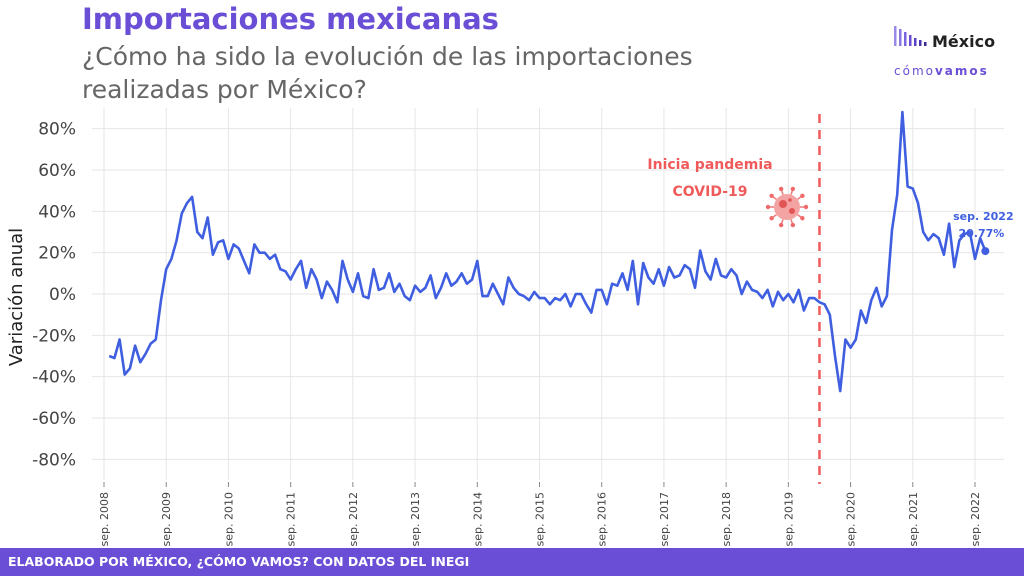 This screenshot has width=1024, height=576. I want to click on x-tick-label: sep. 2020, so click(851, 519).